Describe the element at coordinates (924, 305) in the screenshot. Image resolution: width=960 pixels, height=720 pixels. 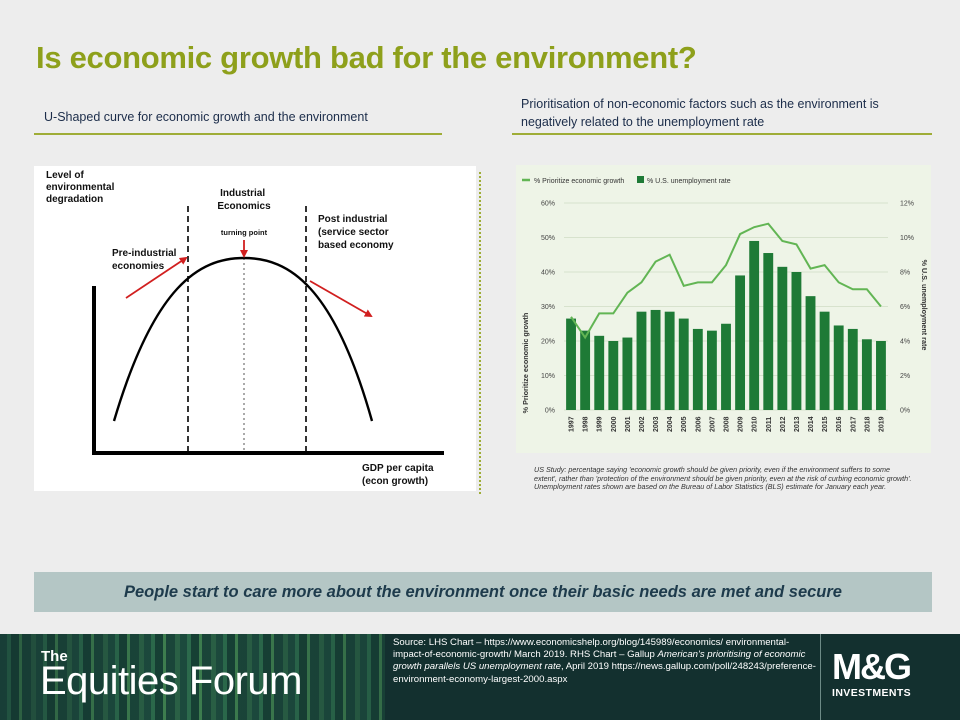
I see `y2-axis-title: % U.S. unemployment rate` at that location.